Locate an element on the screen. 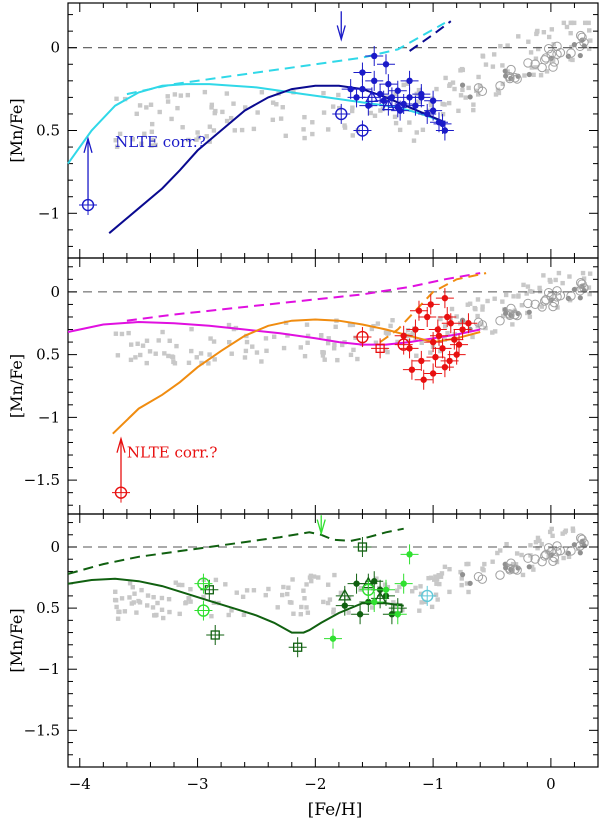  y-tick-label: −1.5 is located at coordinates (42, 730).